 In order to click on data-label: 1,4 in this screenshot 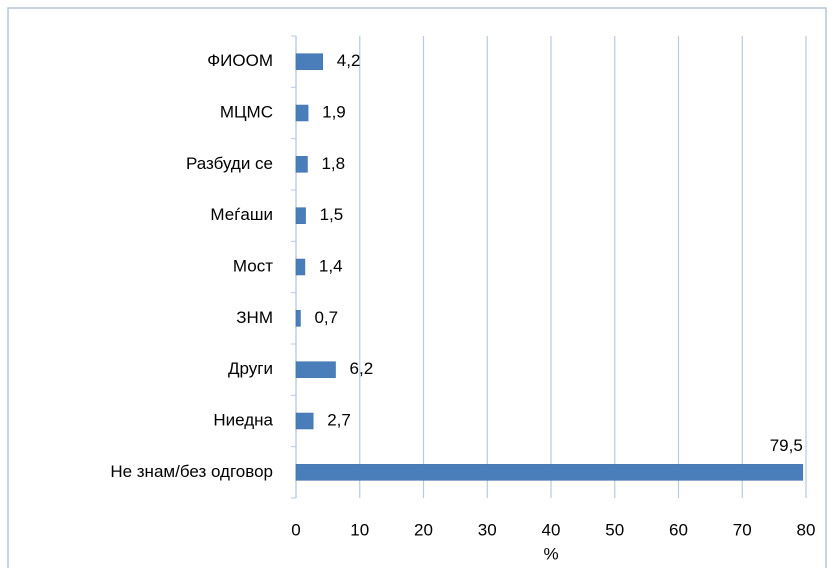, I will do `click(331, 265)`.